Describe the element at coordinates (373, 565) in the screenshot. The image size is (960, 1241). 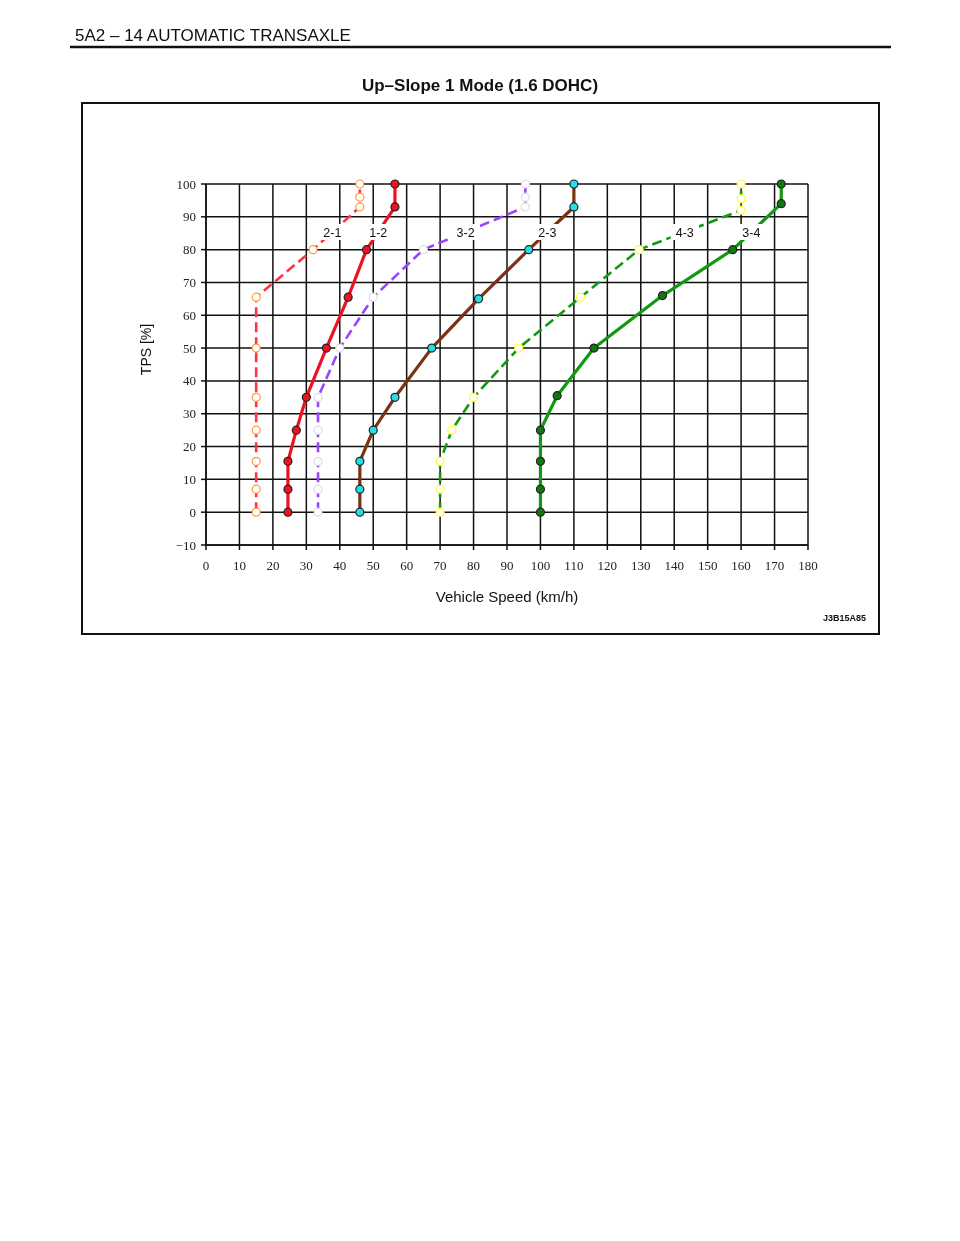
I see `x-tick-label: 50` at that location.